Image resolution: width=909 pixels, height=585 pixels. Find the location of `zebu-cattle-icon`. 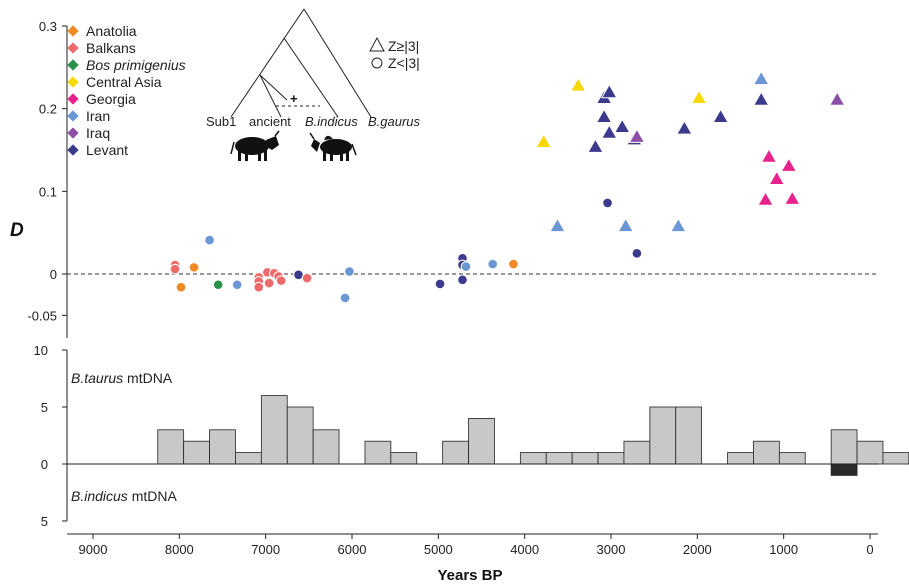

zebu-cattle-icon is located at coordinates (333, 146).